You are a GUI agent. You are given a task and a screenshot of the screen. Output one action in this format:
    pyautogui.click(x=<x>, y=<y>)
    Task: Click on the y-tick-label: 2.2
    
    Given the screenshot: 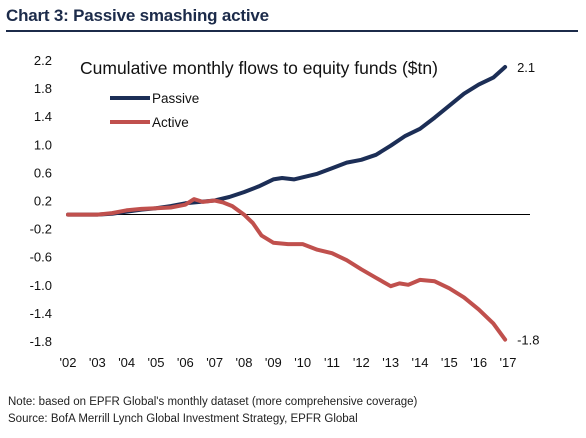 What is the action you would take?
    pyautogui.click(x=43, y=60)
    